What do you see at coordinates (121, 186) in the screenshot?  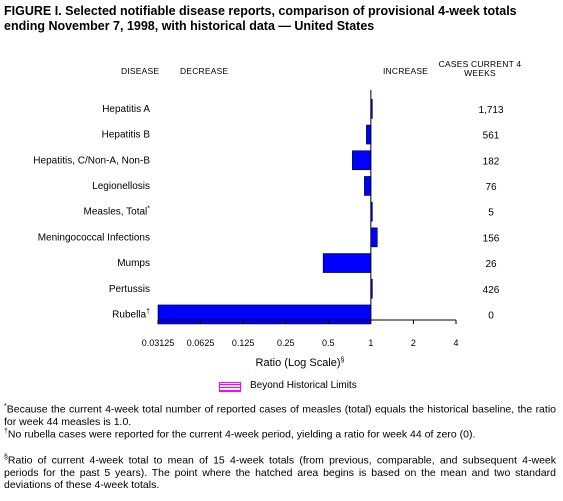 I see `category-label: Legionellosis` at bounding box center [121, 186].